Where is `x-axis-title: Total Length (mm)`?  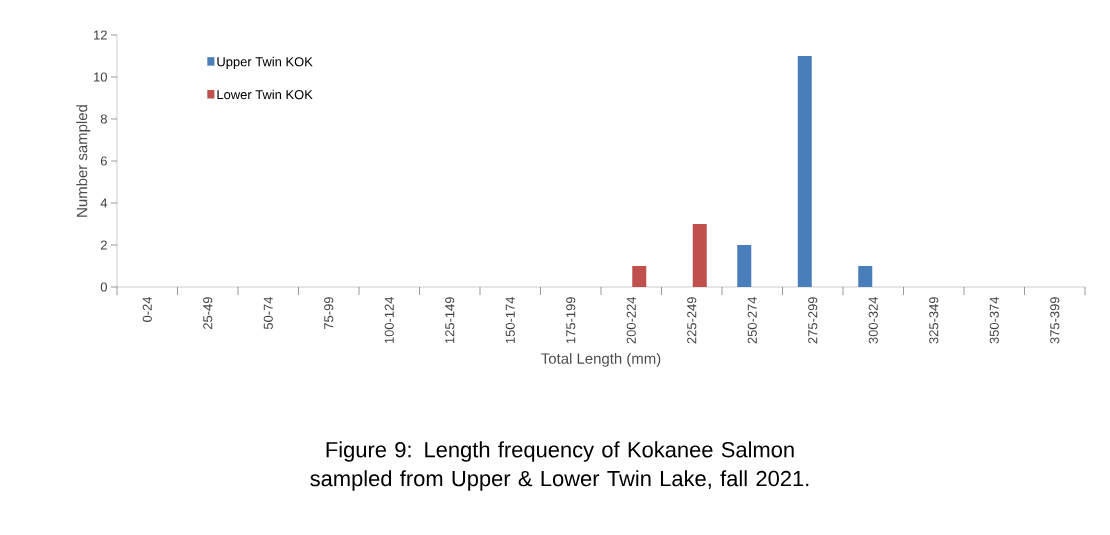 x-axis-title: Total Length (mm) is located at coordinates (601, 359).